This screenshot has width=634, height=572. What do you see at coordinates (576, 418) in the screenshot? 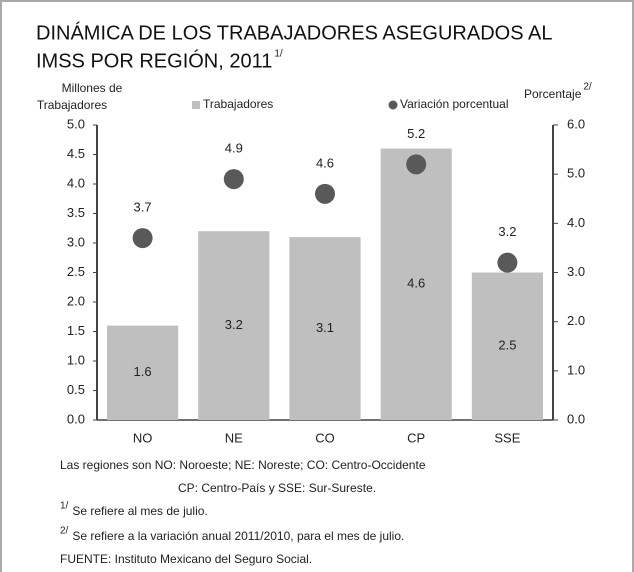
I see `y2-tick-label: 0.0` at bounding box center [576, 418].